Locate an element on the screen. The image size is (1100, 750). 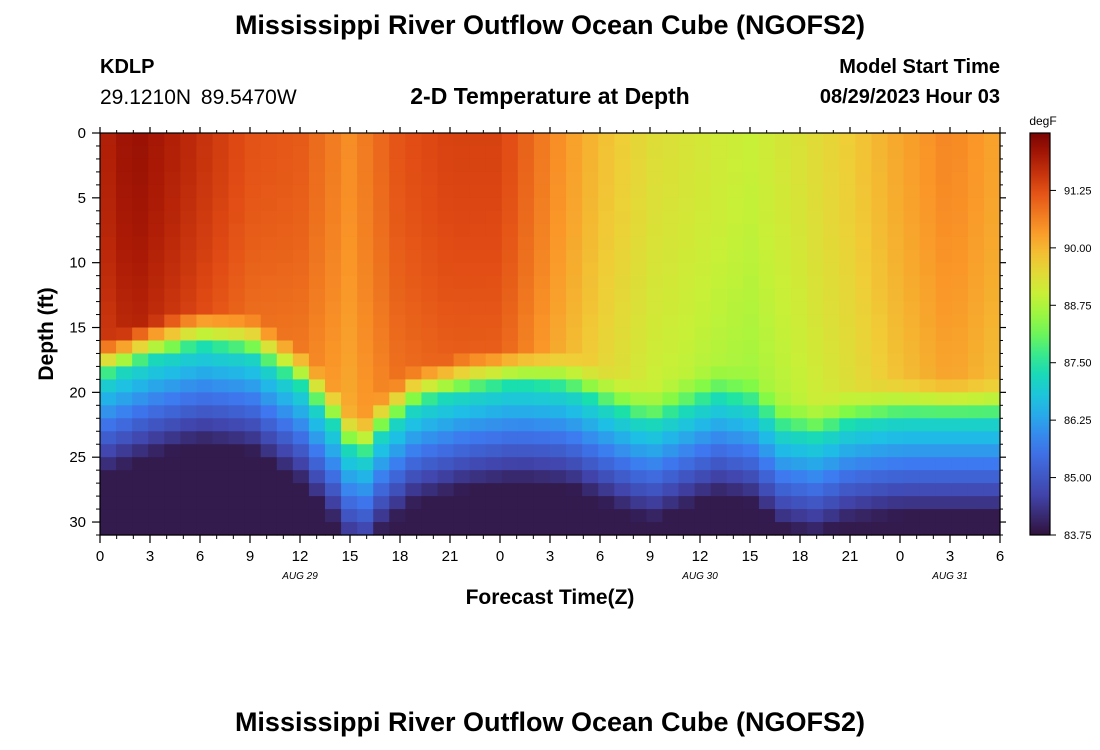
date-label: AUG 29 is located at coordinates (299, 576).